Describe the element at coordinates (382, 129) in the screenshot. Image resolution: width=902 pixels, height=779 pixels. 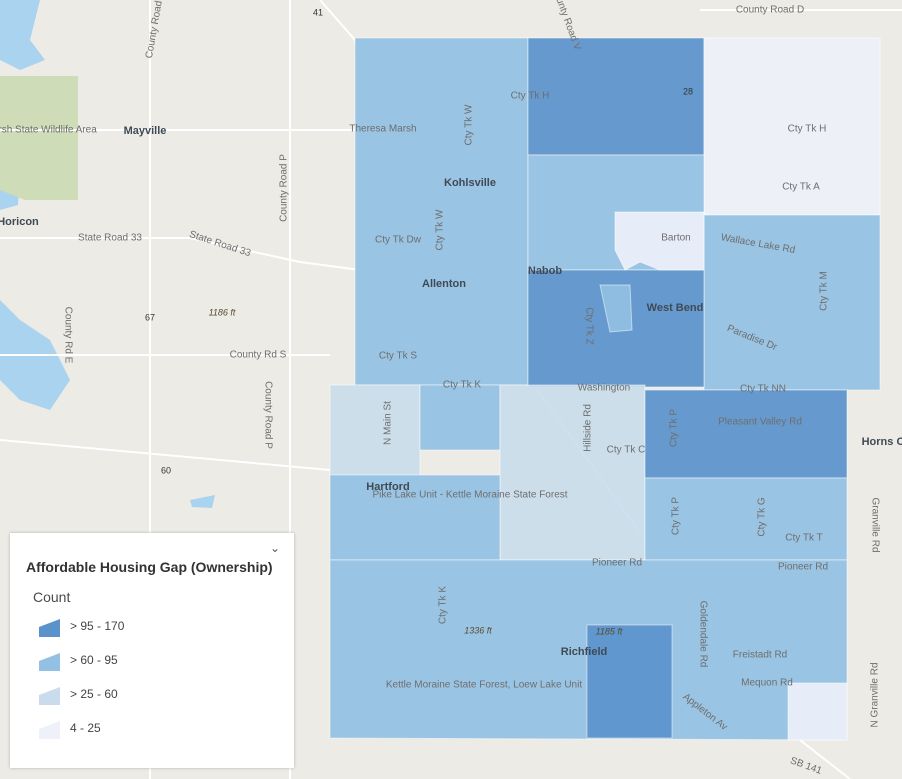
I see `map-label: Theresa Marsh` at that location.